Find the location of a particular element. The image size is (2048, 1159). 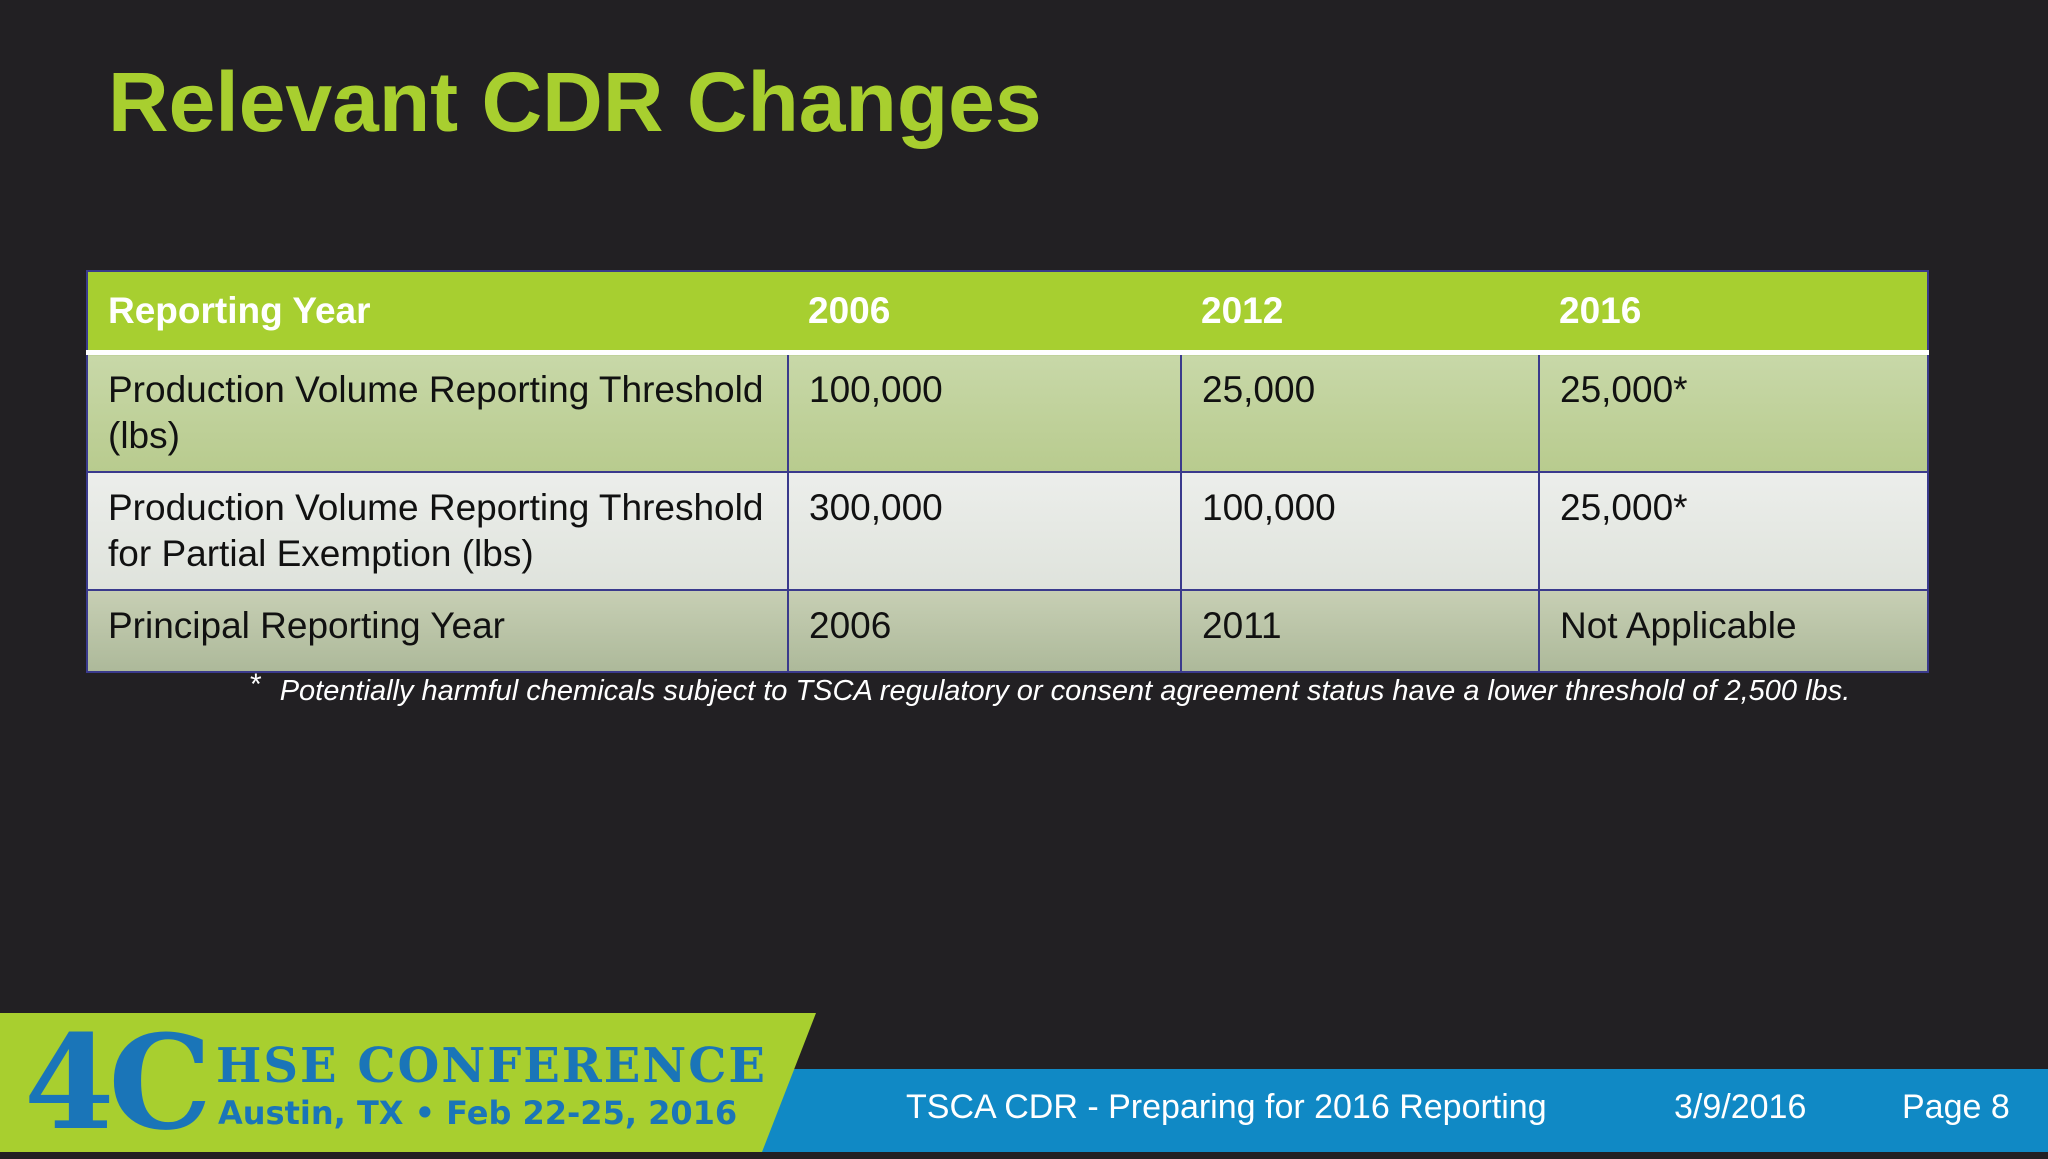

presentation-date: 3/9/2016 is located at coordinates (1740, 1107).